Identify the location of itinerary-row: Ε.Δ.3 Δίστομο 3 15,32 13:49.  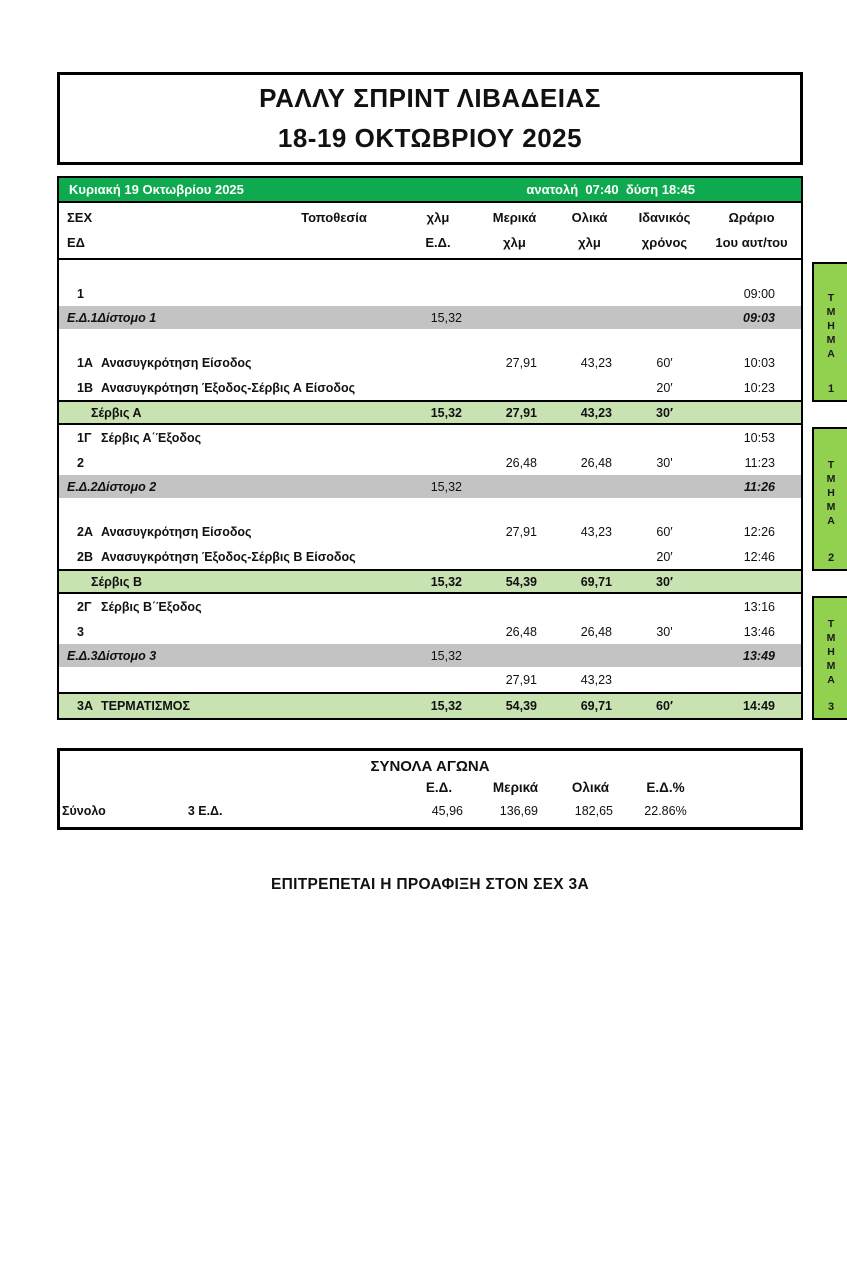
(430, 655).